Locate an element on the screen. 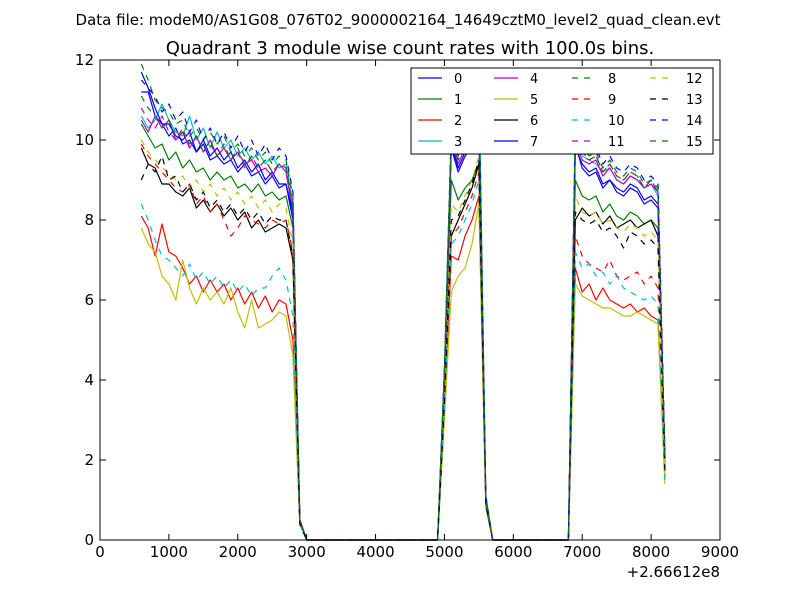  y-tick-label: 0 is located at coordinates (89, 540).